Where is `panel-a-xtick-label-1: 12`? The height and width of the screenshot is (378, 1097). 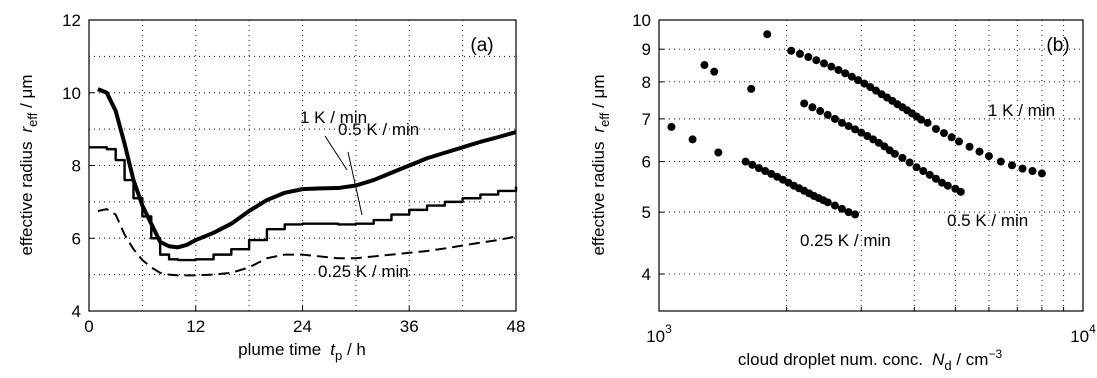 panel-a-xtick-label-1: 12 is located at coordinates (195, 326).